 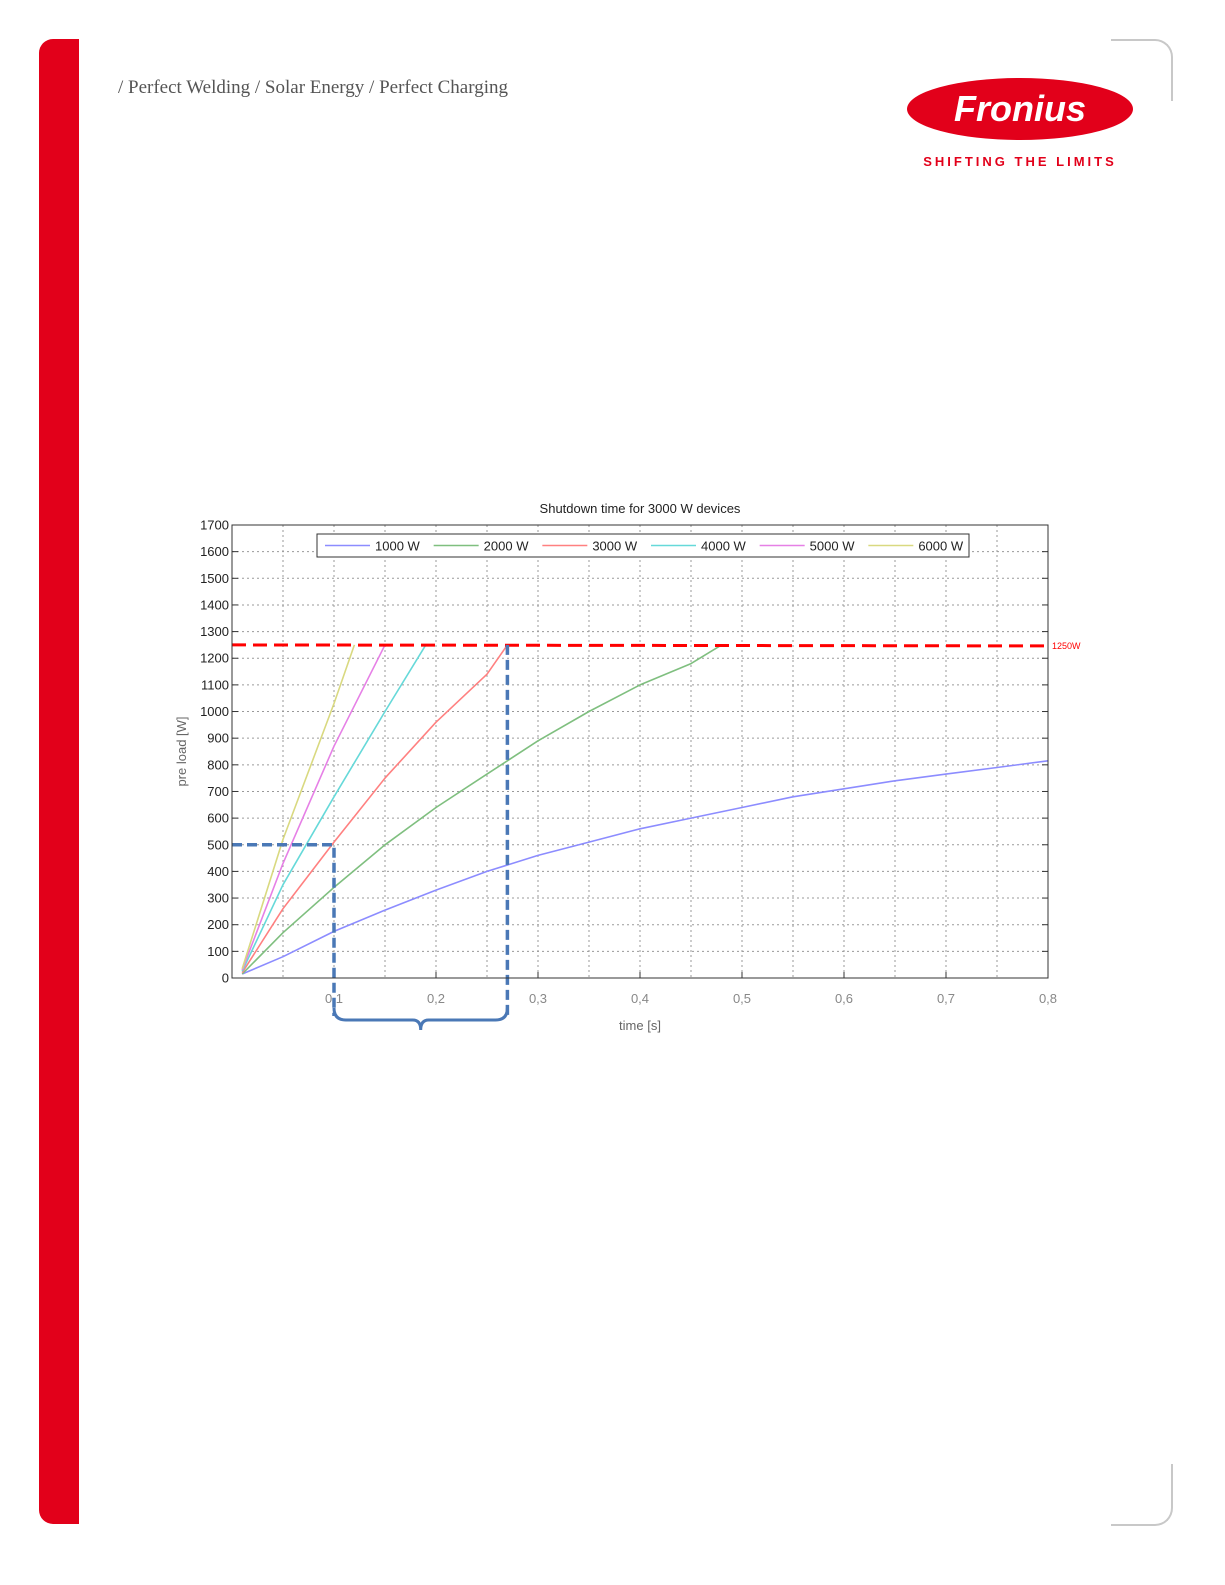 What do you see at coordinates (225, 978) in the screenshot?
I see `y-tick-label: 0` at bounding box center [225, 978].